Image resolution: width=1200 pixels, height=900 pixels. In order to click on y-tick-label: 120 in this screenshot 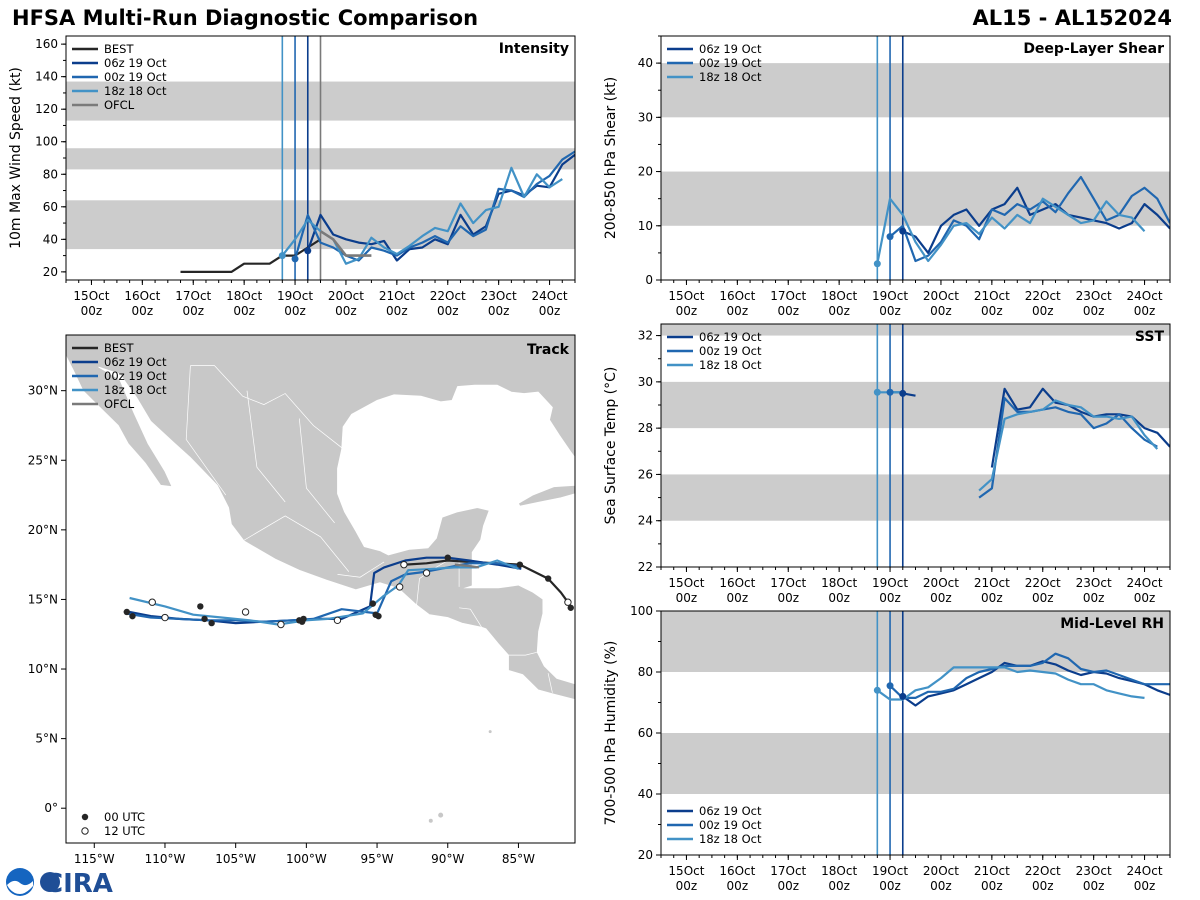, I will do `click(46, 109)`.